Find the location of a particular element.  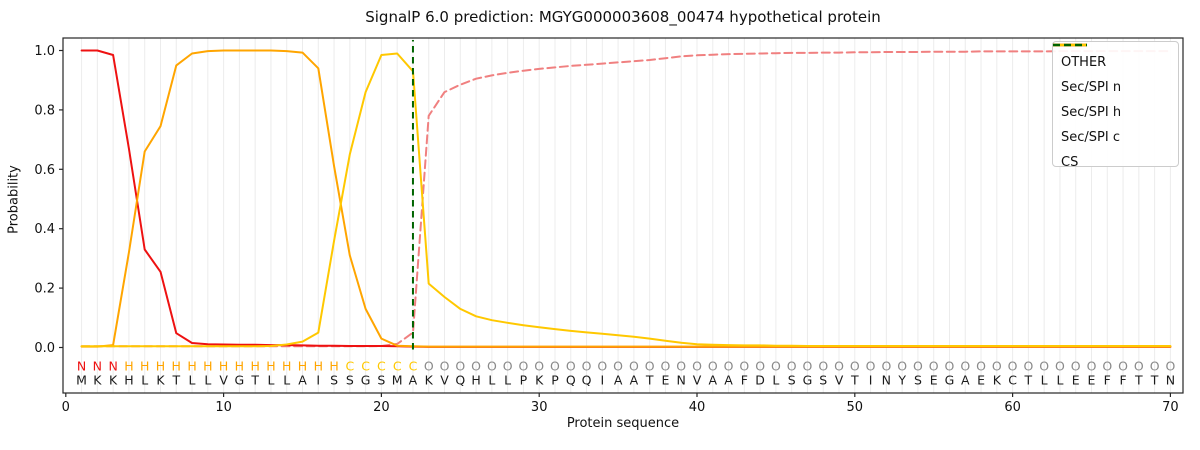

sequence-letter: D is located at coordinates (760, 380).